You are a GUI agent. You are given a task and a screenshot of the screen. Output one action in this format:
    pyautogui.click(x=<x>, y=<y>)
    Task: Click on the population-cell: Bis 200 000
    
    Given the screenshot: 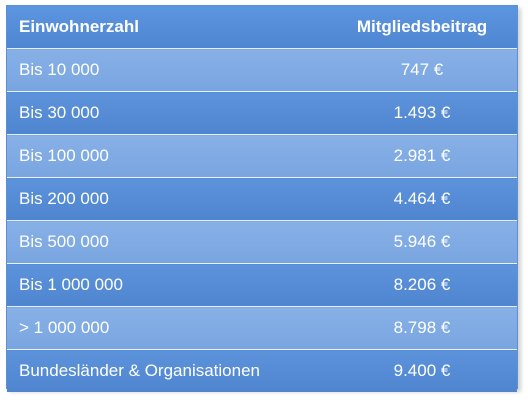 What is the action you would take?
    pyautogui.click(x=167, y=199)
    